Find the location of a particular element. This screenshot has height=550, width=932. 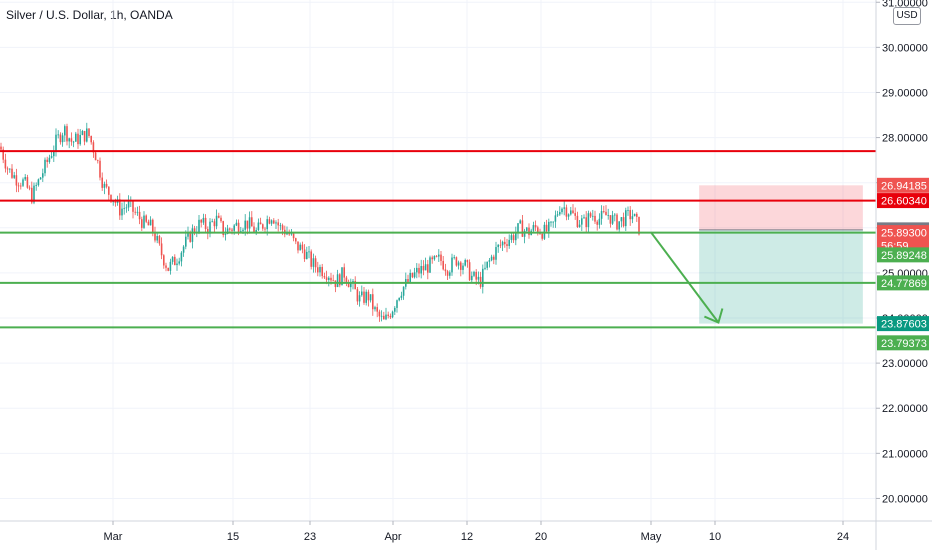

time-tick-label: May is located at coordinates (651, 537).